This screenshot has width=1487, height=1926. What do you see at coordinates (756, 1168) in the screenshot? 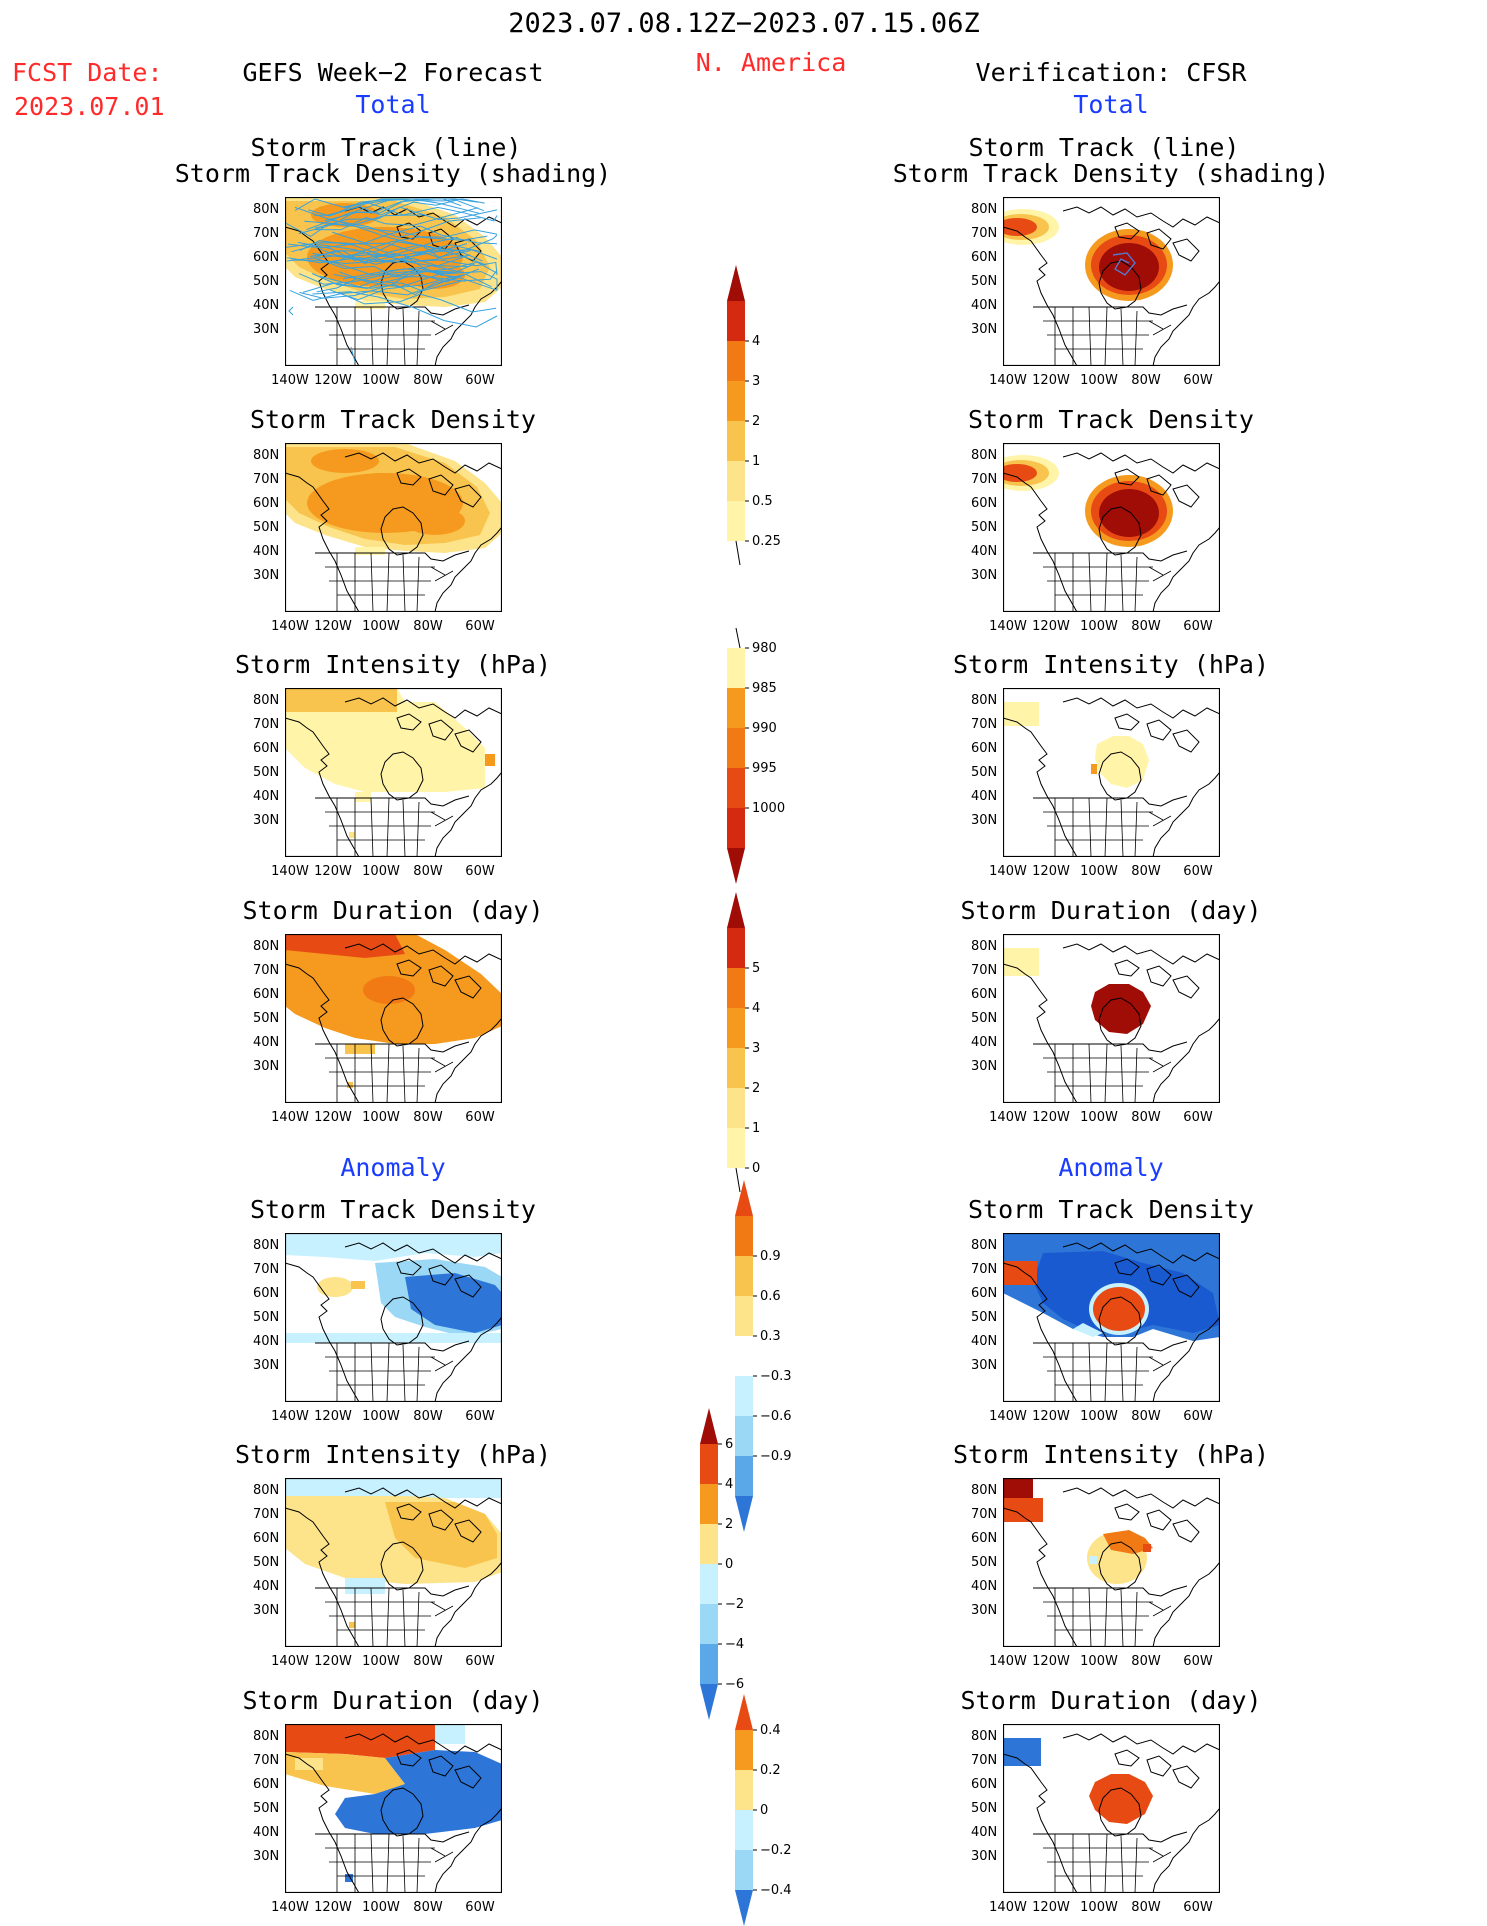
I see `colorbar-tick-label: 0` at bounding box center [756, 1168].